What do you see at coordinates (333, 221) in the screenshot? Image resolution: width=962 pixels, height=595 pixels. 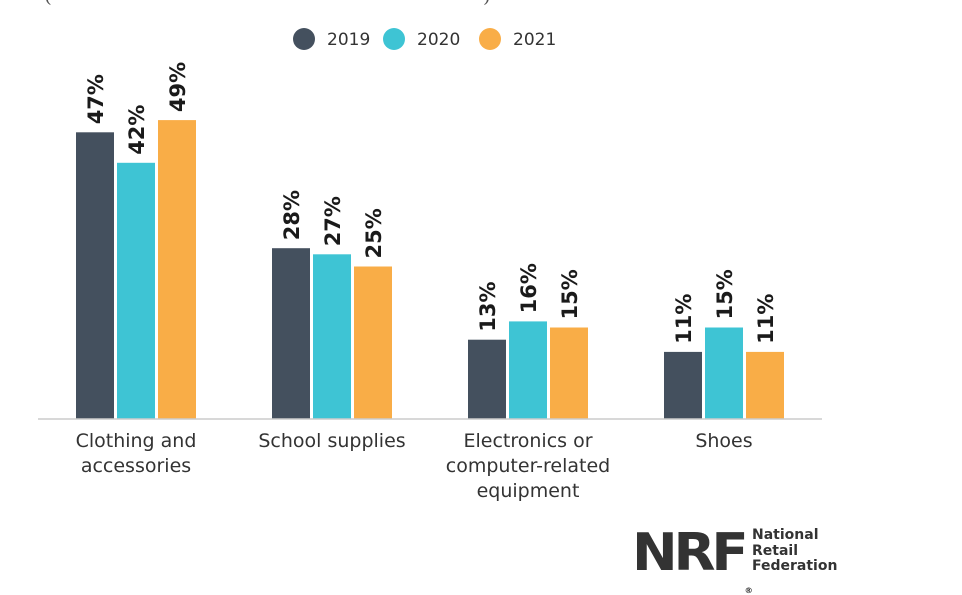 I see `data-label: 27%` at bounding box center [333, 221].